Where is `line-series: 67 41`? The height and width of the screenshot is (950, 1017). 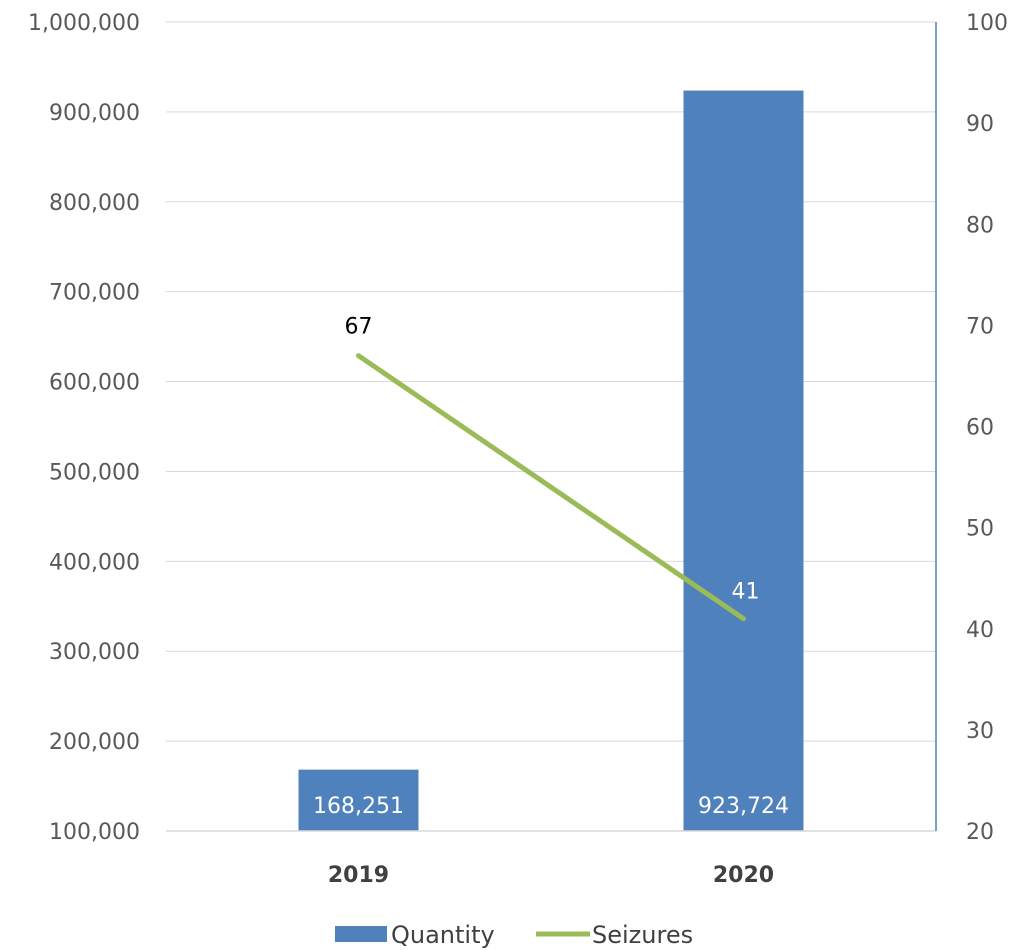
line-series: 67 41 is located at coordinates (552, 468).